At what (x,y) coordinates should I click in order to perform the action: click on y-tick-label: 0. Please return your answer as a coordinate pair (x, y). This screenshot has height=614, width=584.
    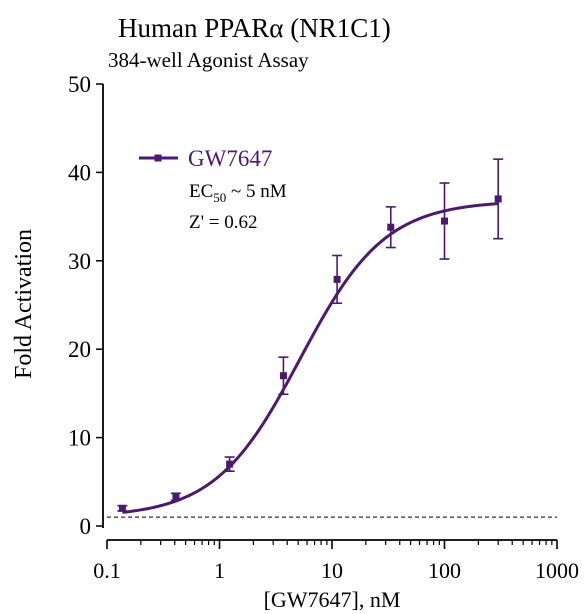
    Looking at the image, I should click on (86, 526).